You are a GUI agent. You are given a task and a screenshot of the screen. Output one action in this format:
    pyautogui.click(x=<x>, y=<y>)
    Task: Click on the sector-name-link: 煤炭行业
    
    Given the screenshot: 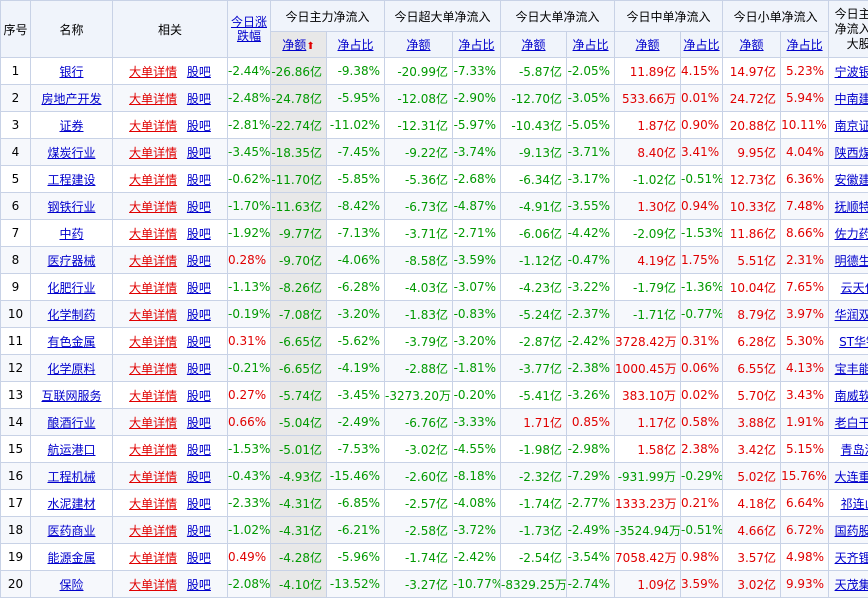 What is the action you would take?
    pyautogui.click(x=71, y=152)
    